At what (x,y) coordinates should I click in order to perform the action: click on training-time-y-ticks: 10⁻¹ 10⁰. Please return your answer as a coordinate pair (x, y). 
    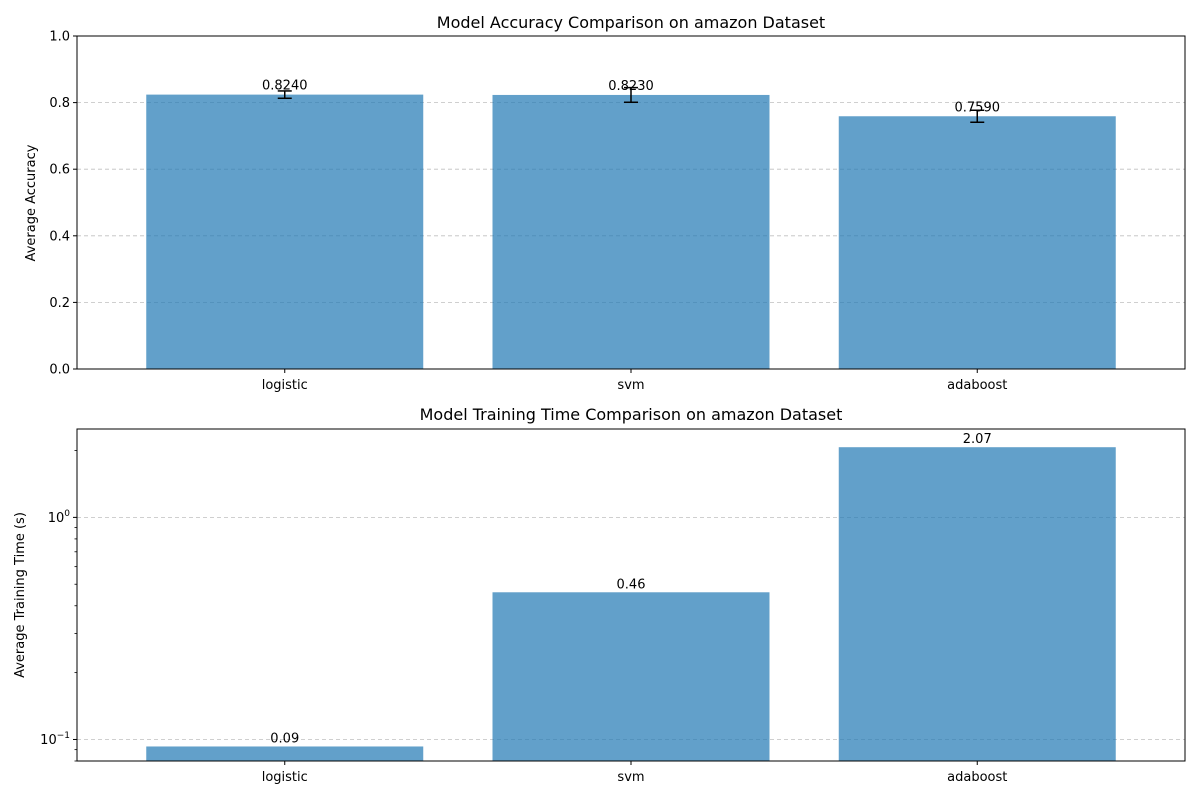
    Looking at the image, I should click on (58, 606).